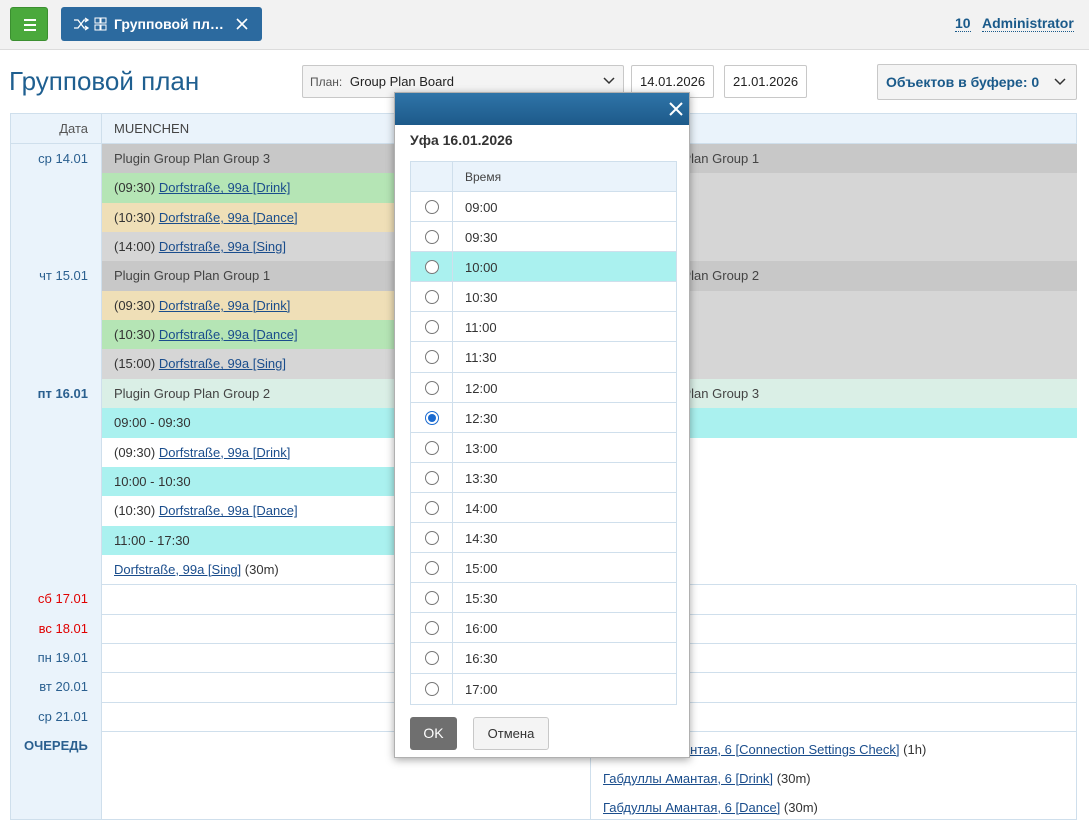  I want to click on menu-icon, so click(30, 25).